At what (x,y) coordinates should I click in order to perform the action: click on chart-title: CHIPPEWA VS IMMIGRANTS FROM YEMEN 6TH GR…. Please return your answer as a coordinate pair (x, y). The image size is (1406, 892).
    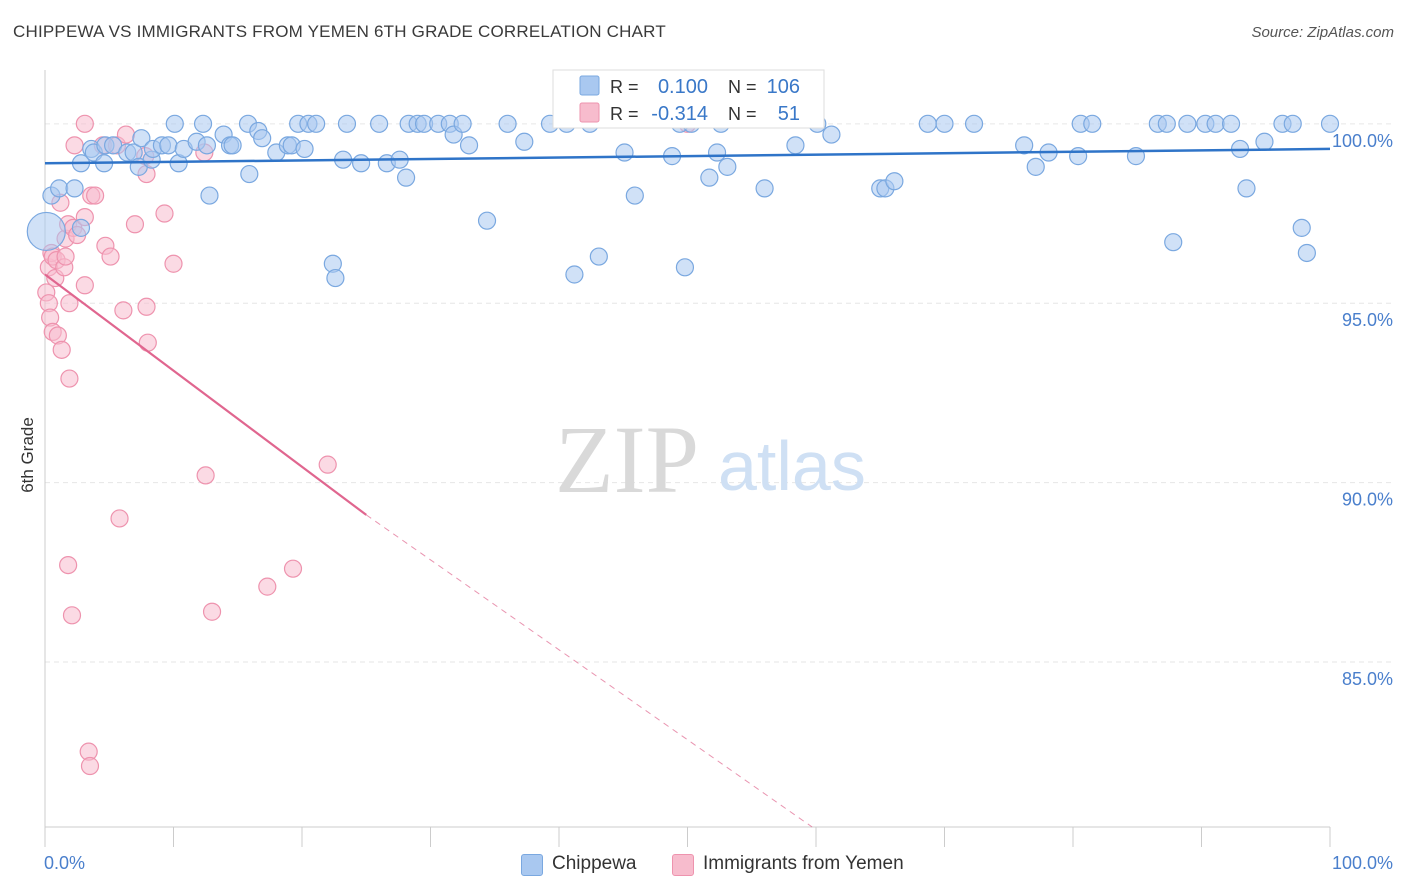
    Looking at the image, I should click on (339, 31).